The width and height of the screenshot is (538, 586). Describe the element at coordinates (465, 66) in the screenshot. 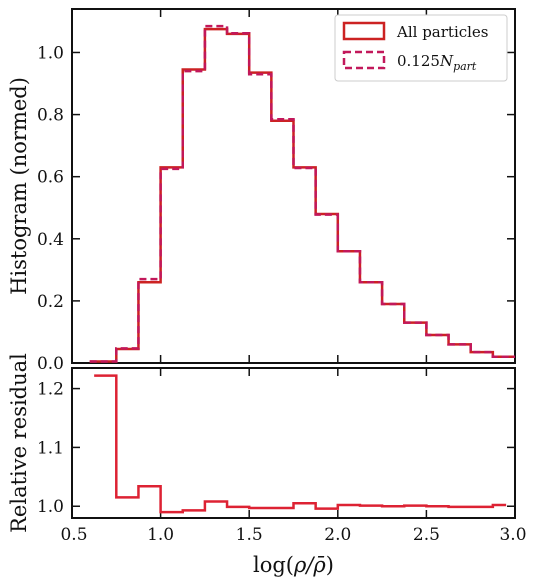

I see `legend-label-subsample-subscript: part` at that location.